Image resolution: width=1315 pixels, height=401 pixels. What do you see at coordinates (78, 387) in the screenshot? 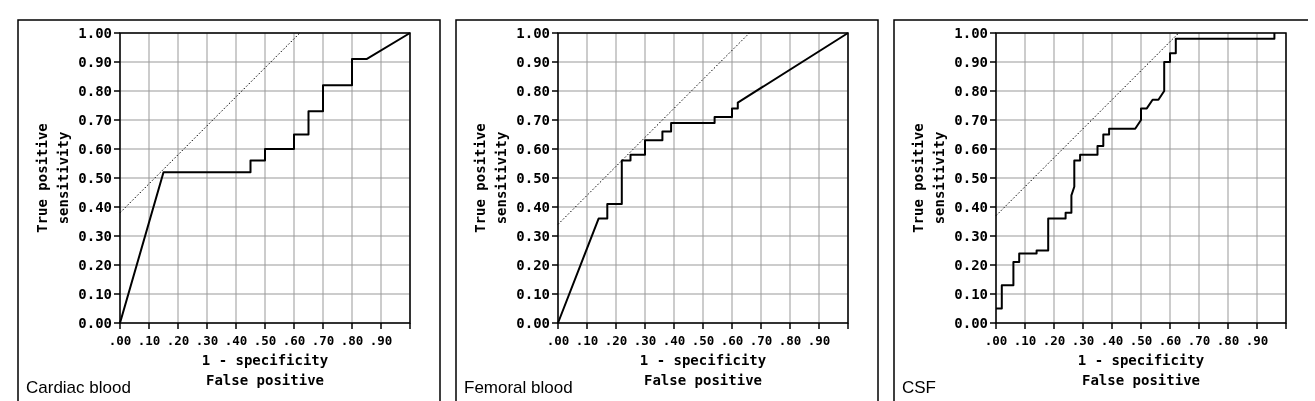
I see `text: Cardiac blood` at bounding box center [78, 387].